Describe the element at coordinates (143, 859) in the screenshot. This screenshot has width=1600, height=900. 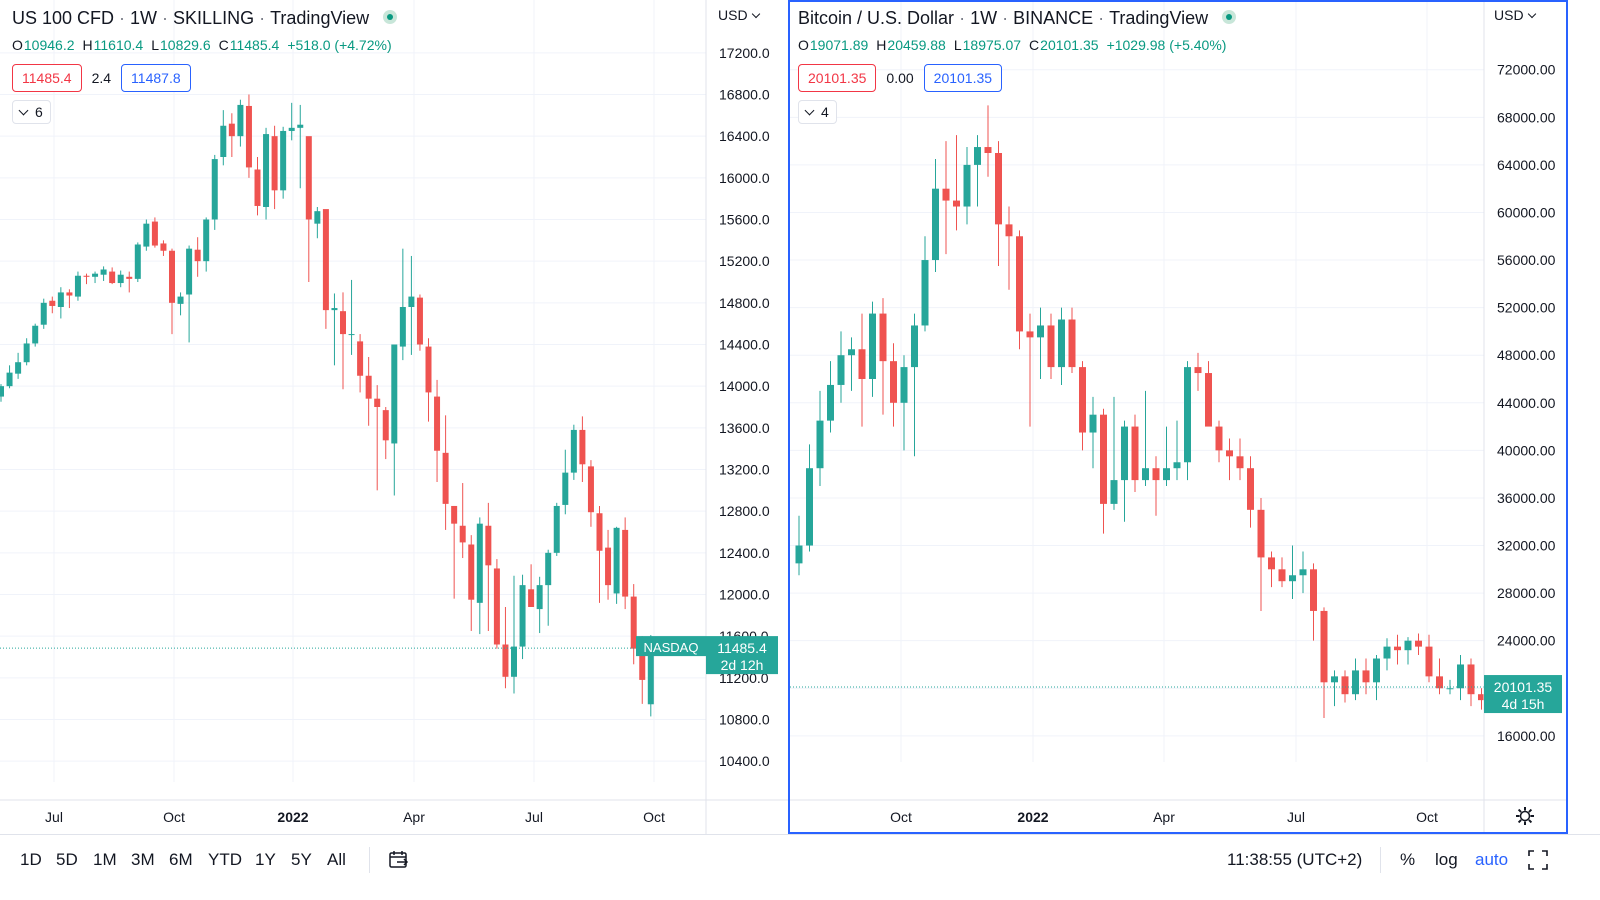
I see `range-3m-button: 3M` at that location.